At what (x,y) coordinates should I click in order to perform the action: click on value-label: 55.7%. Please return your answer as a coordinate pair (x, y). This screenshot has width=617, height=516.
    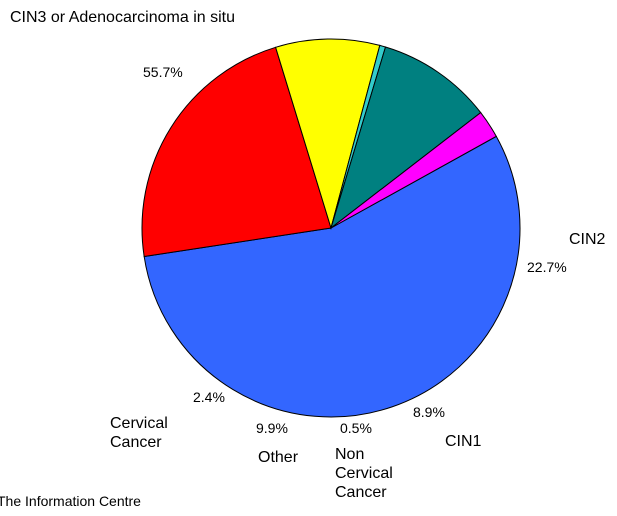
    Looking at the image, I should click on (163, 72).